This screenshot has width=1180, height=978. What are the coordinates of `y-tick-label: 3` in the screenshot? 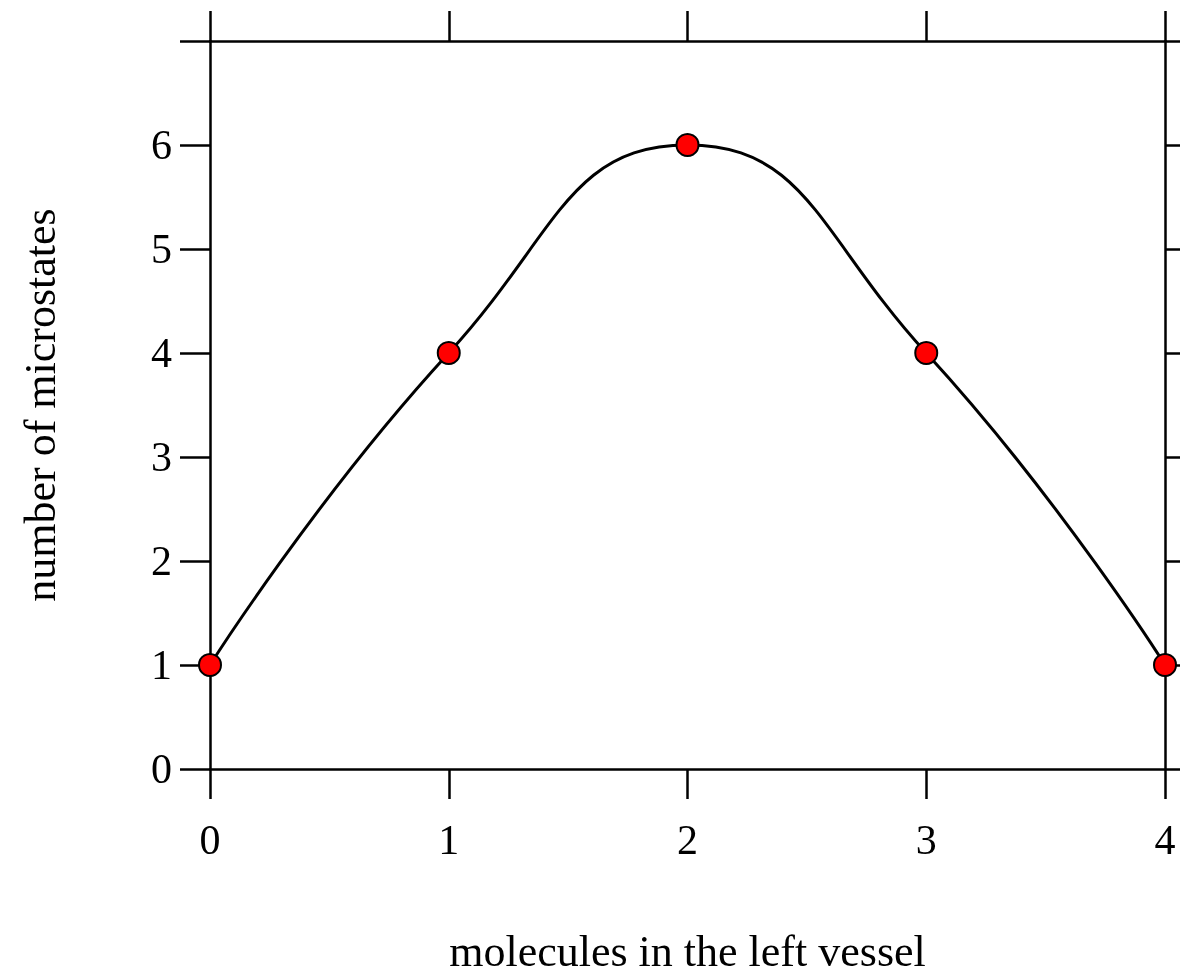 It's located at (161, 457).